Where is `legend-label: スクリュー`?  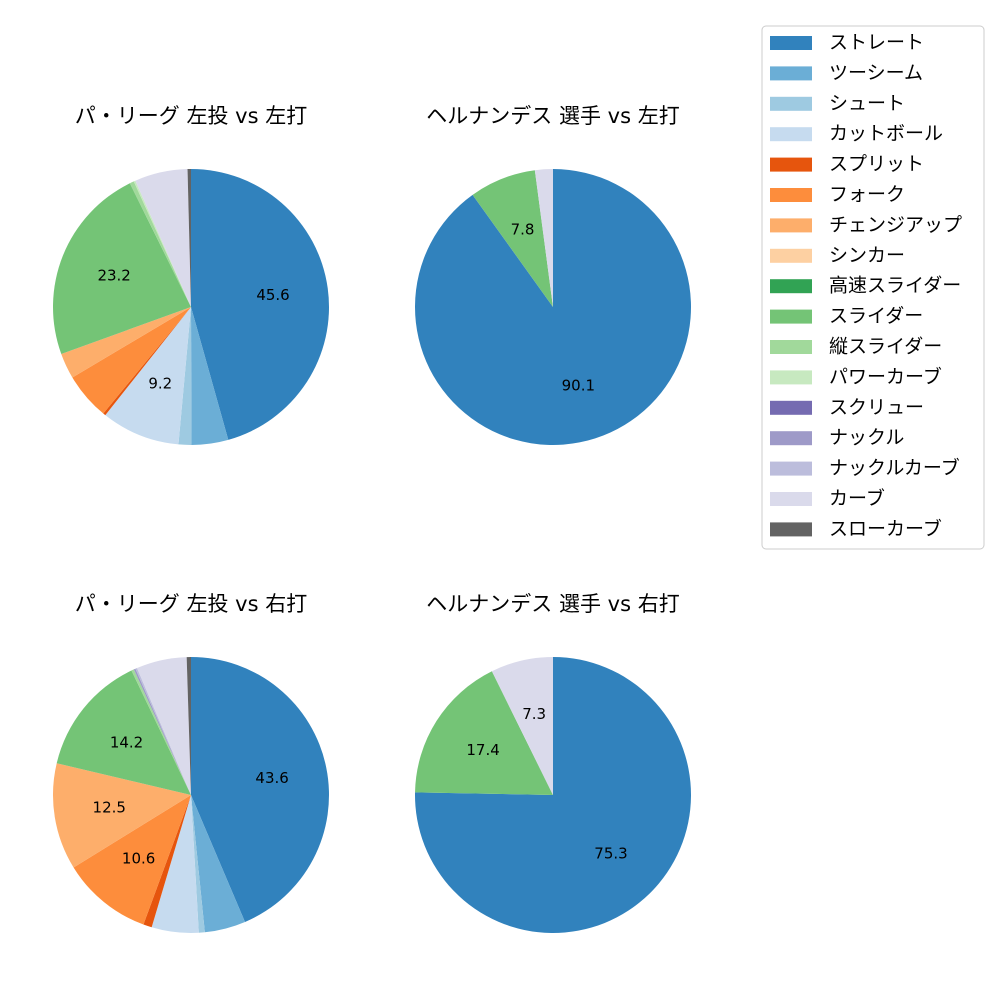
legend-label: スクリュー is located at coordinates (876, 407).